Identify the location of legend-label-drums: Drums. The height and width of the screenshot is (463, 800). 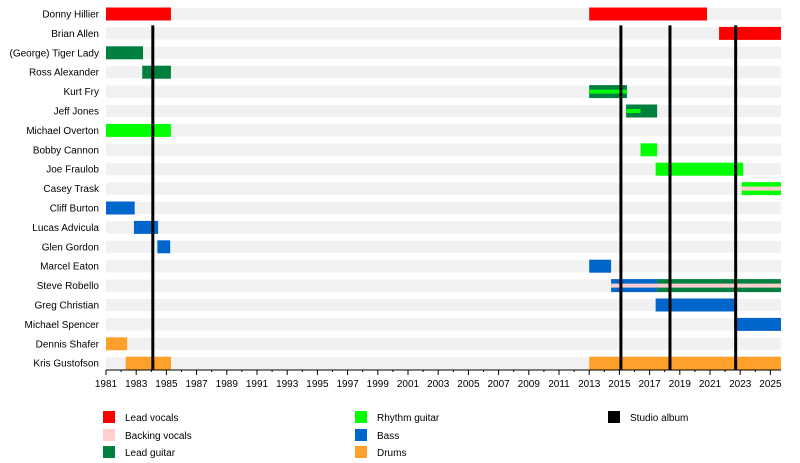
(391, 453).